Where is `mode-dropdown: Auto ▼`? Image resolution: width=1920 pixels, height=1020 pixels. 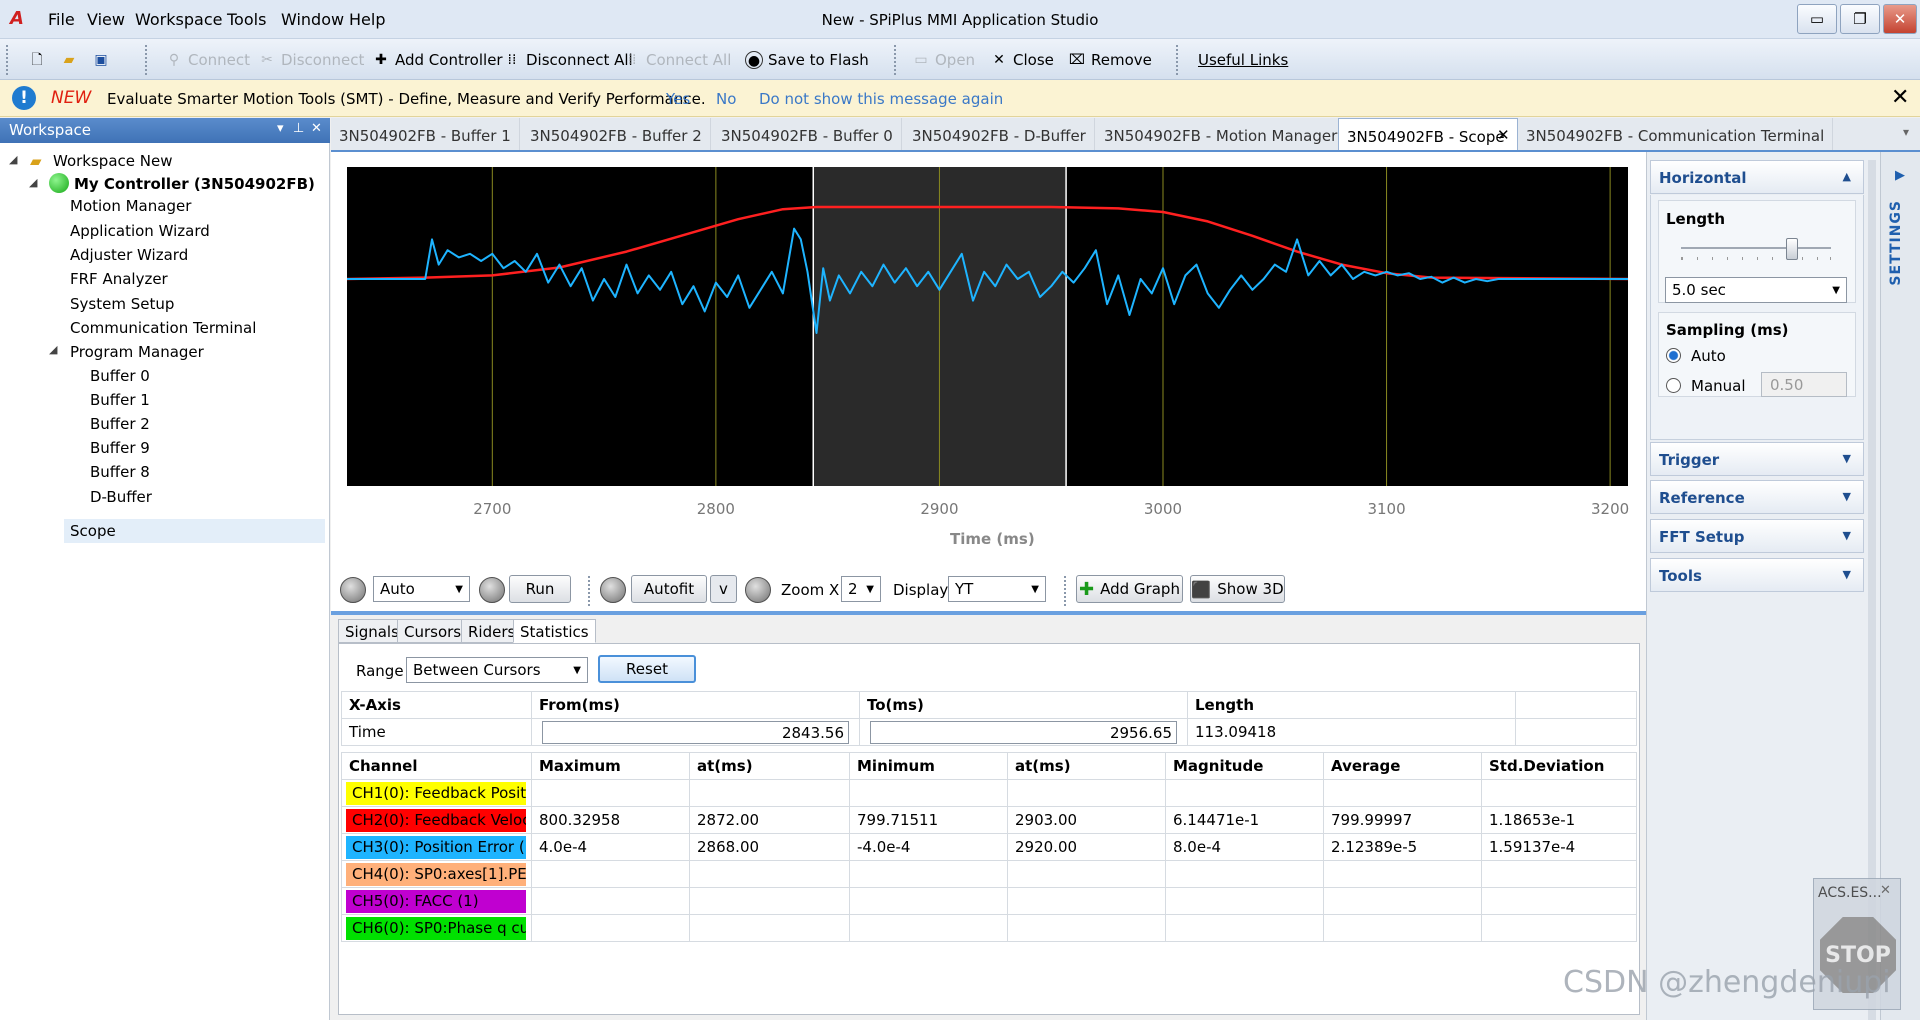
mode-dropdown: Auto ▼ is located at coordinates (421, 589).